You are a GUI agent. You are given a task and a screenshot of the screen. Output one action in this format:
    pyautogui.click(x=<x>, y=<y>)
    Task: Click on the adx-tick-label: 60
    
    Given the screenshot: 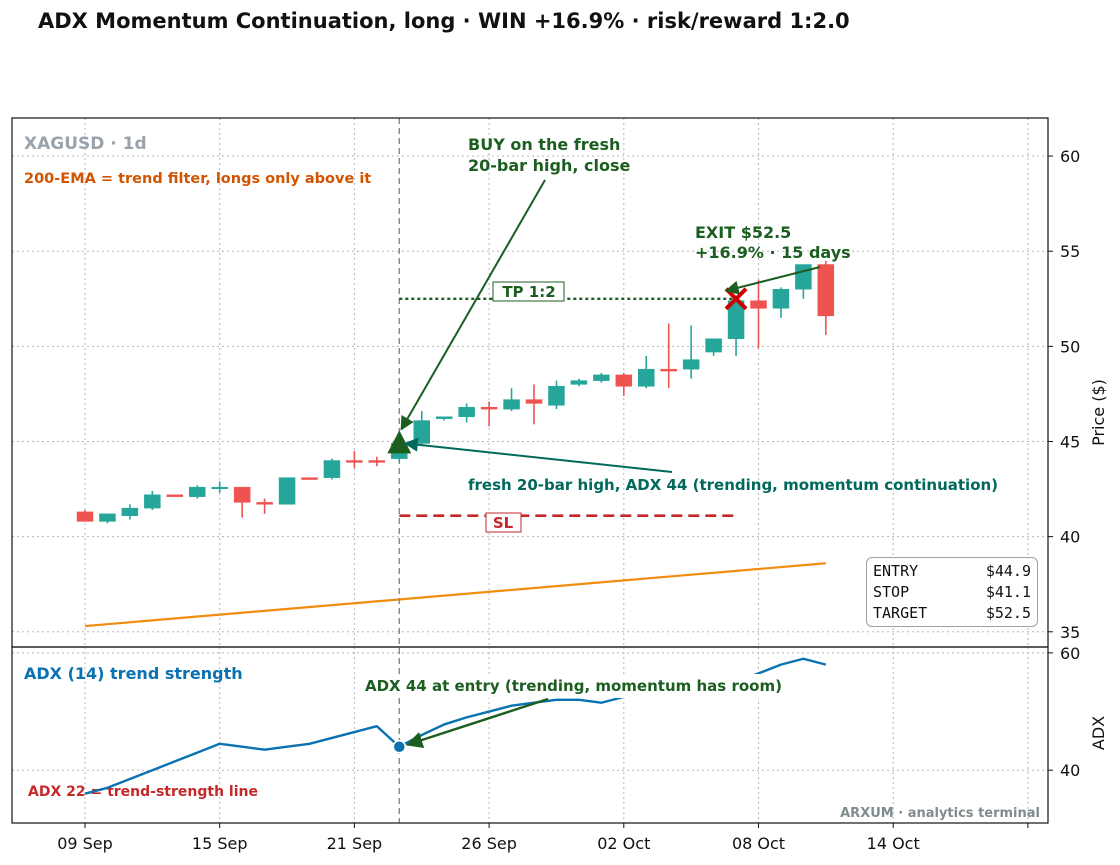 What is the action you would take?
    pyautogui.click(x=1070, y=653)
    